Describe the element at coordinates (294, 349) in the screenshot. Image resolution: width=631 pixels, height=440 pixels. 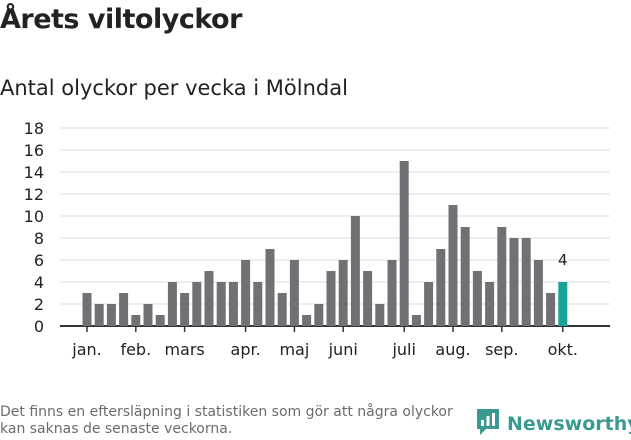
I see `x-tick-label: maj` at that location.